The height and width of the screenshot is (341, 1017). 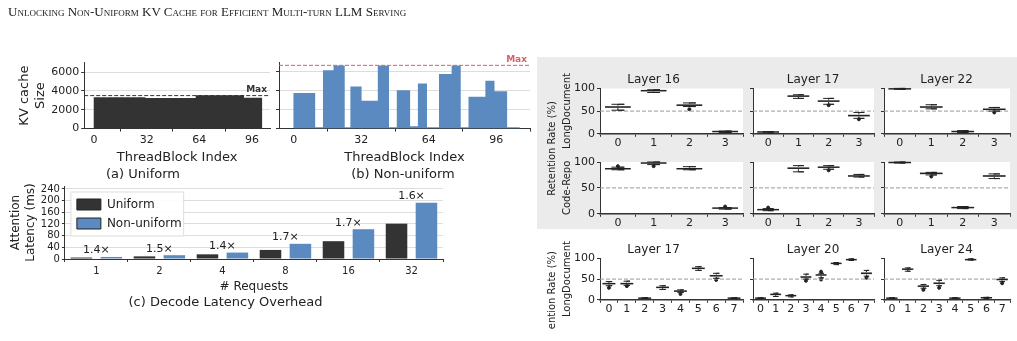 What do you see at coordinates (50, 200) in the screenshot?
I see `y-tick-label: 200` at bounding box center [50, 200].